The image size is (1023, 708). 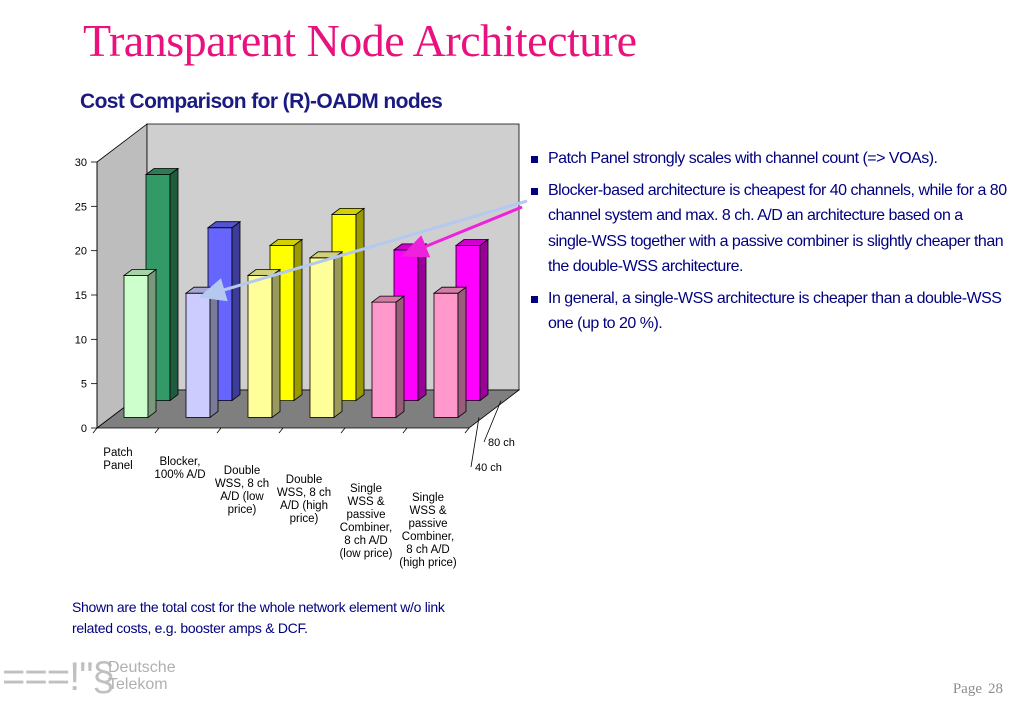 What do you see at coordinates (117, 459) in the screenshot?
I see `x-category-label: Patch Panel` at bounding box center [117, 459].